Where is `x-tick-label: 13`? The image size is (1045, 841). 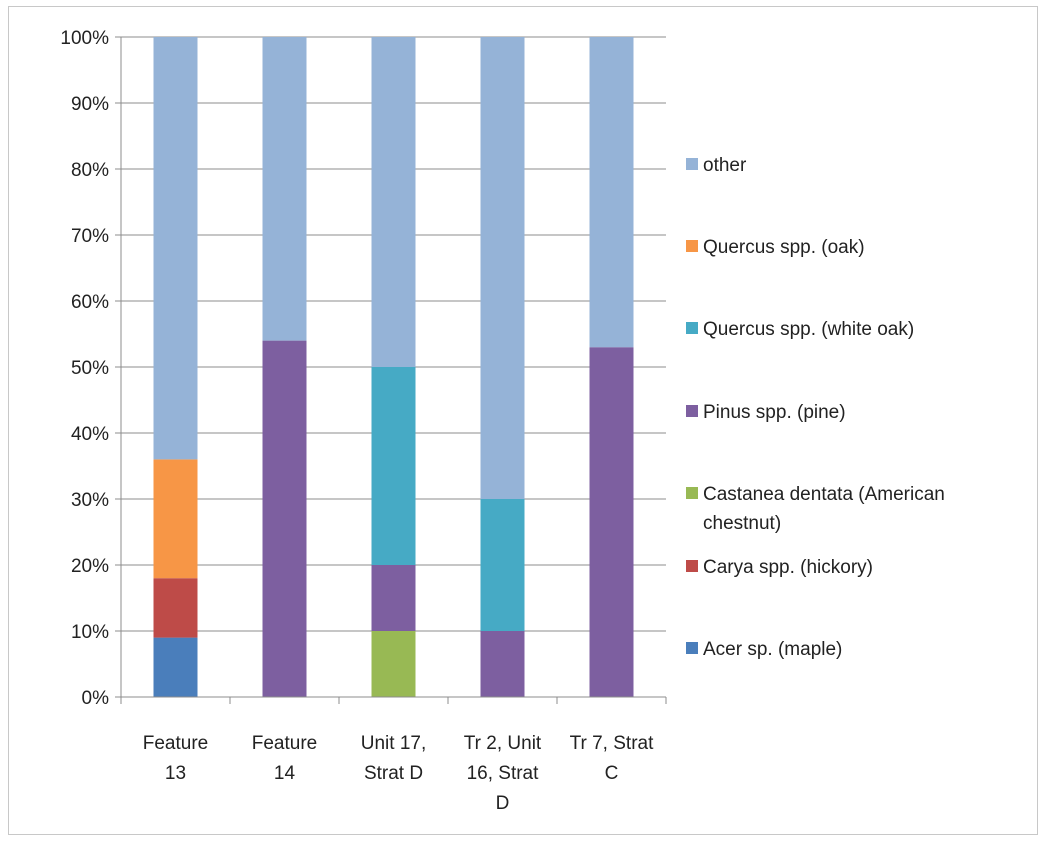 x-tick-label: 13 is located at coordinates (175, 773).